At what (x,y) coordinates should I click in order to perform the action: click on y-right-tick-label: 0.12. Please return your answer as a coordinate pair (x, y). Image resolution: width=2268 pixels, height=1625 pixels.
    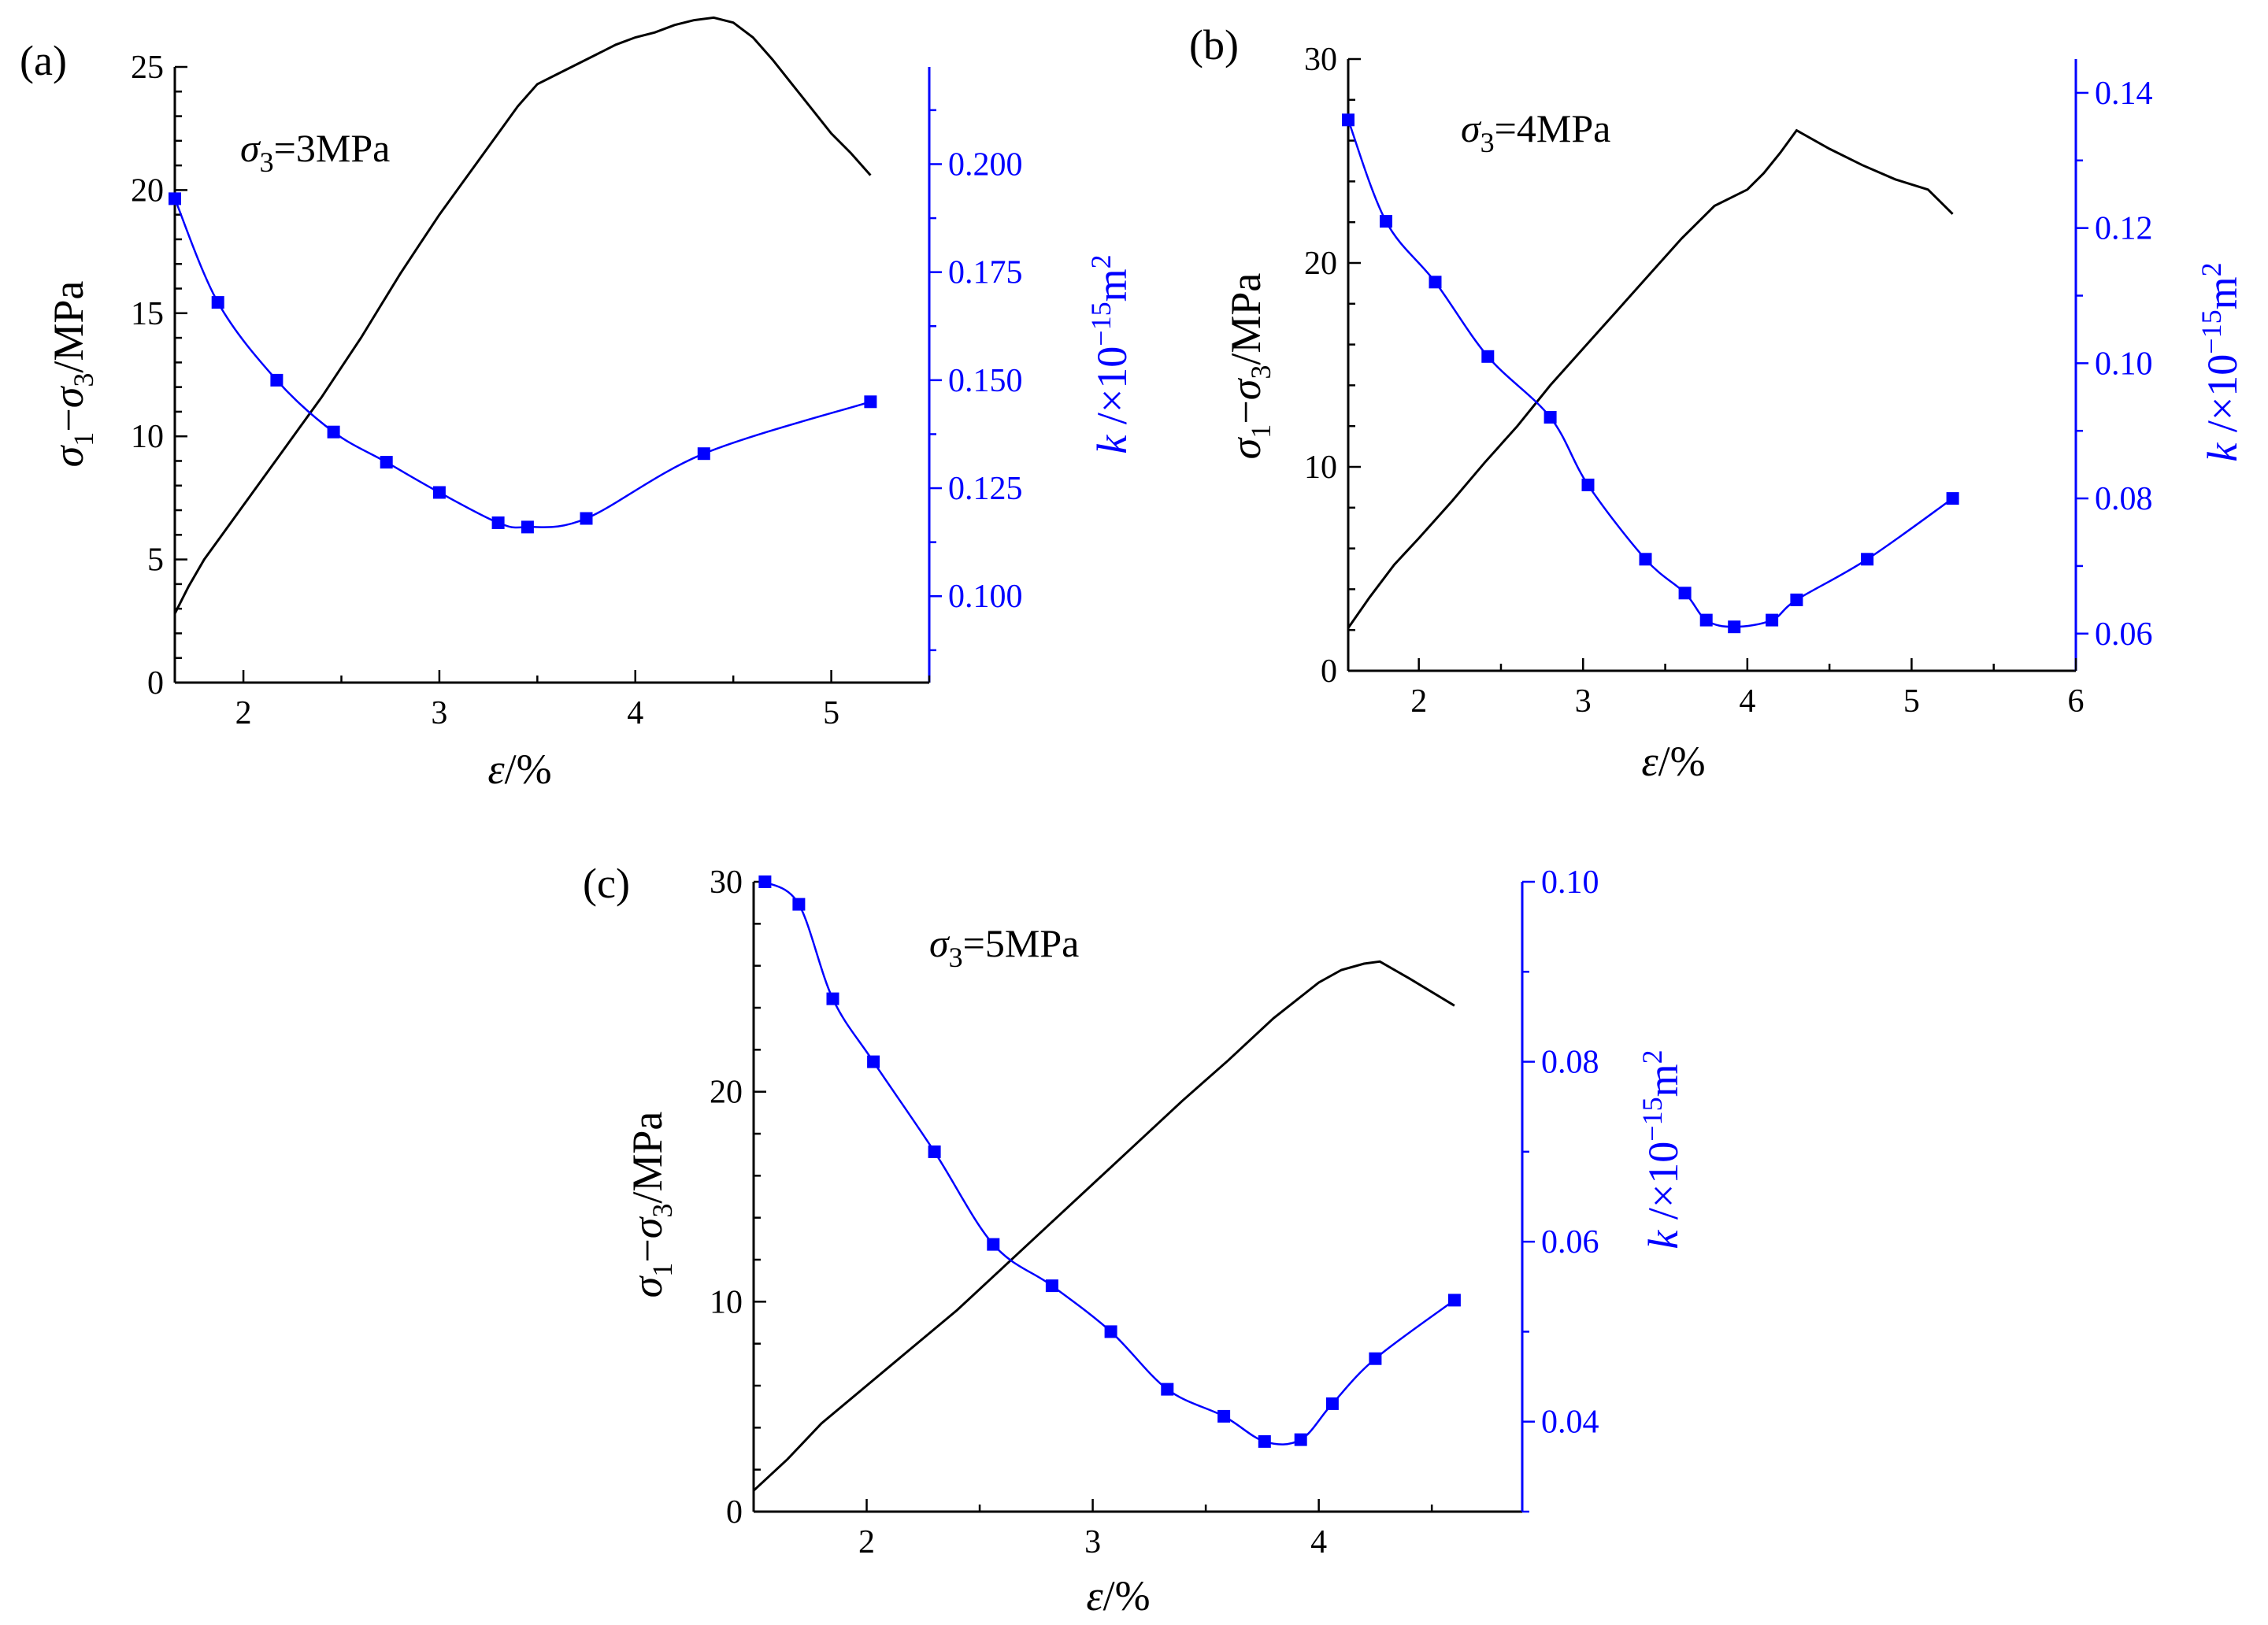
    Looking at the image, I should click on (2124, 229).